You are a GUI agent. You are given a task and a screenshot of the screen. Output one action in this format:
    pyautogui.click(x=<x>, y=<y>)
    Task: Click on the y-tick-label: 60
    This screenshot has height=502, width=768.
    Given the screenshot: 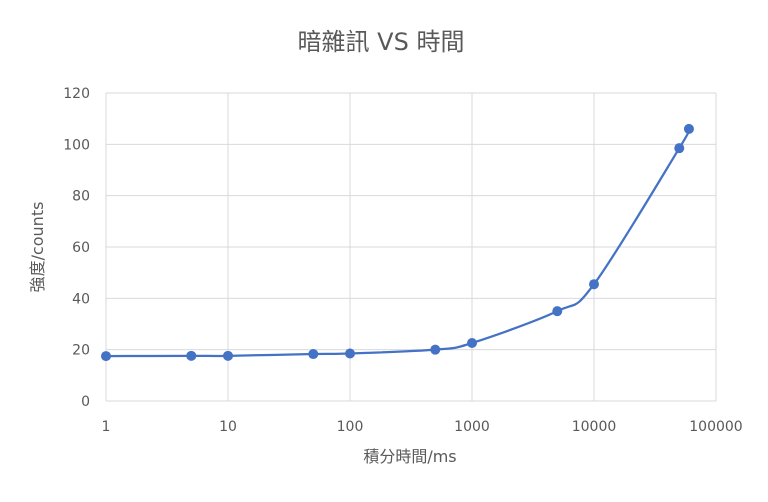 What is the action you would take?
    pyautogui.click(x=81, y=248)
    